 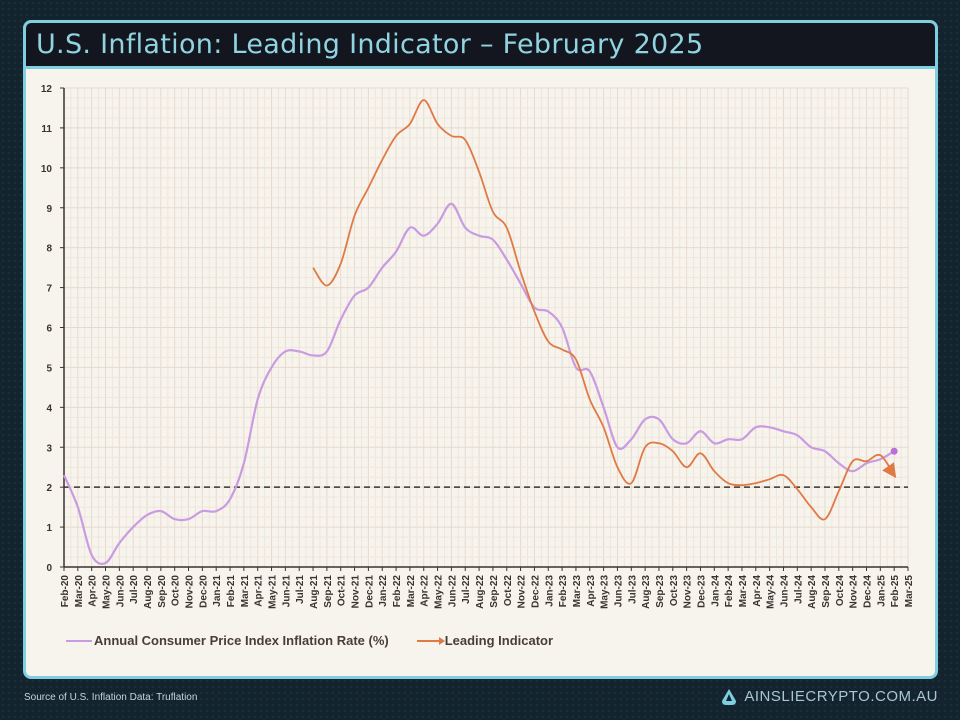 What do you see at coordinates (217, 591) in the screenshot?
I see `x-tick-label: Jan-21` at bounding box center [217, 591].